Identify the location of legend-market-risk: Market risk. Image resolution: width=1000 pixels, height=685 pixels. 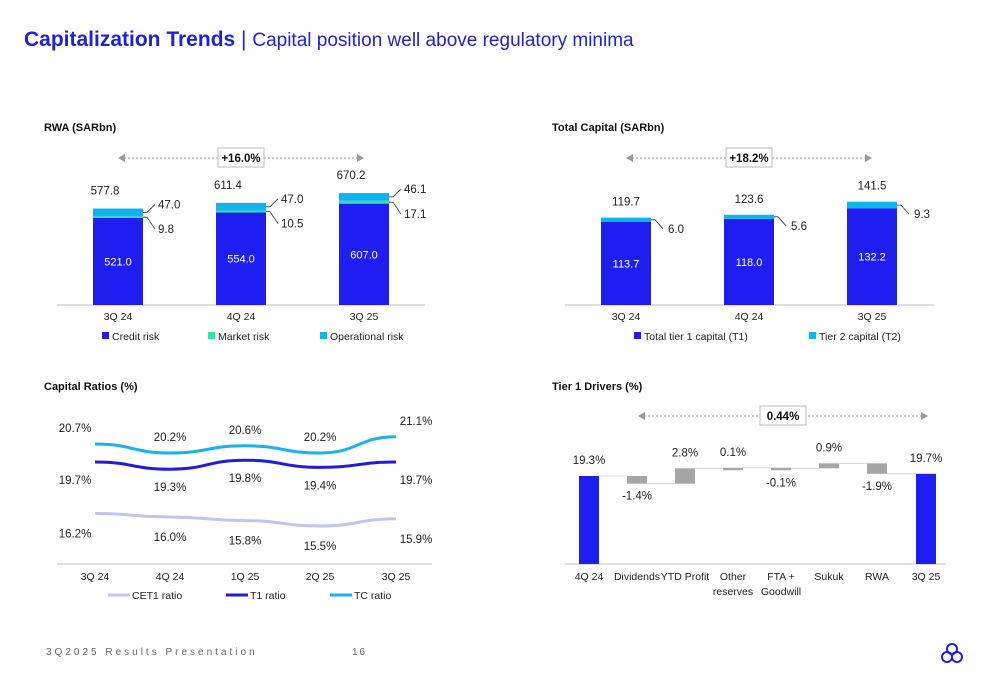
(239, 337).